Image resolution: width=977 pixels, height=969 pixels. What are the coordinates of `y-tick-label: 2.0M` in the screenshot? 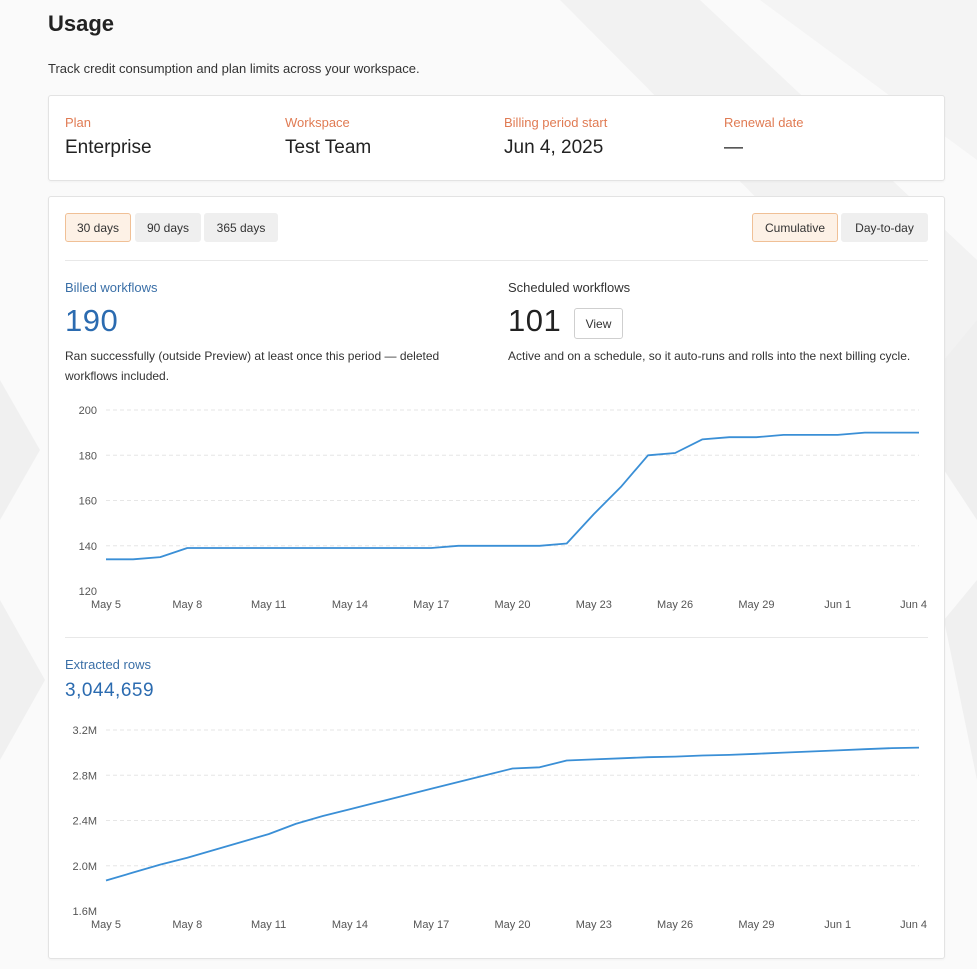 It's located at (85, 867).